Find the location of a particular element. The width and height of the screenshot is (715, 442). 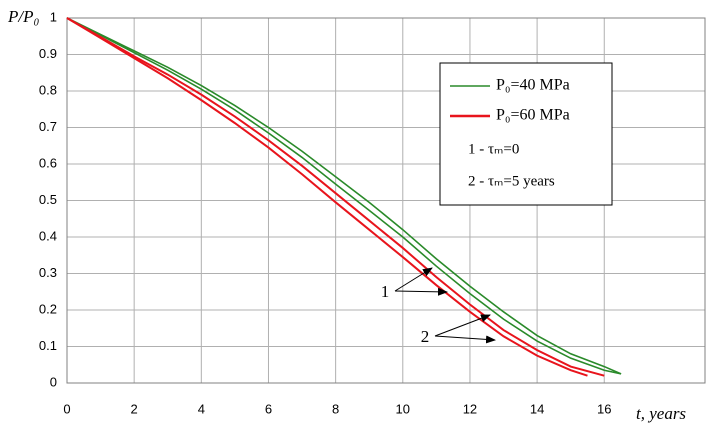

x-axis-title: t, years is located at coordinates (661, 413).